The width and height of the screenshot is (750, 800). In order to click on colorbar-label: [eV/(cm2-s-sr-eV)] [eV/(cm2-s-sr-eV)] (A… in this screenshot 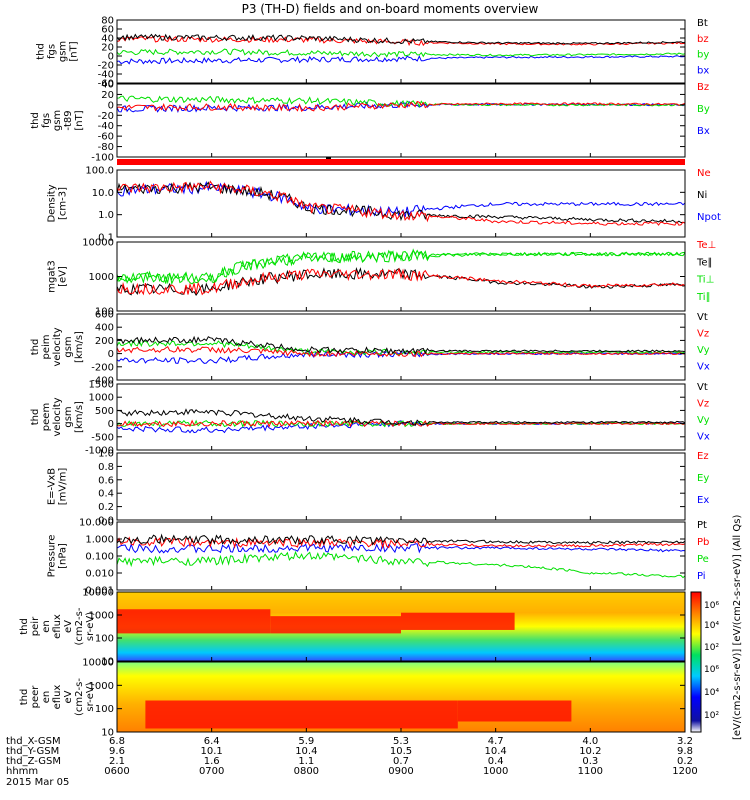, I will do `click(737, 627)`.